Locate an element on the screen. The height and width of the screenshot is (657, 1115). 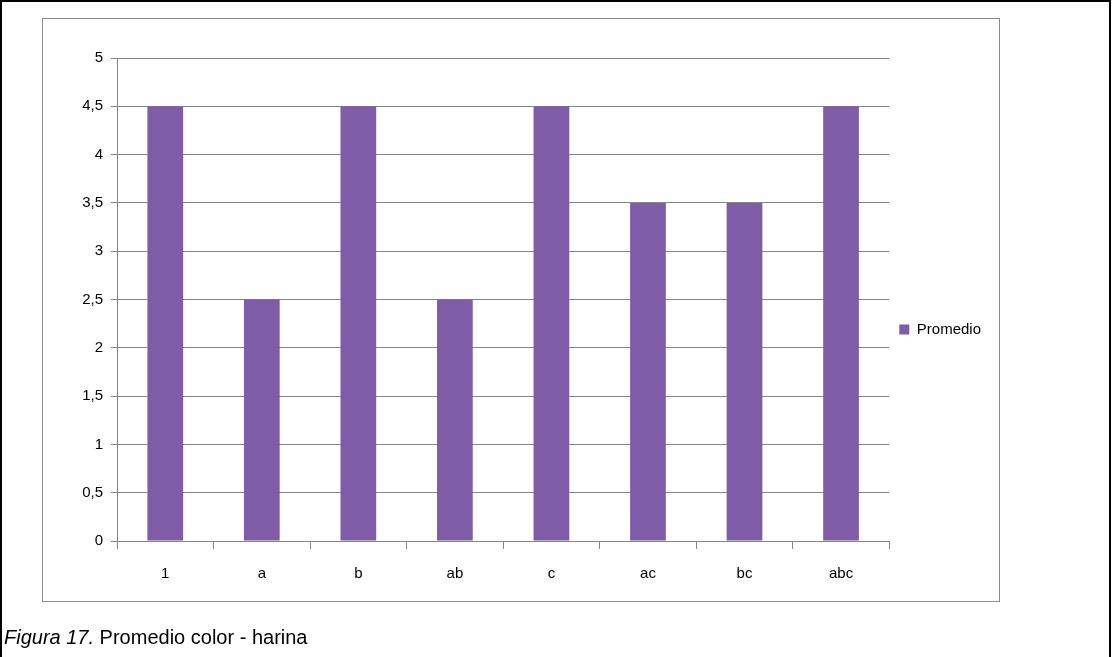
y-tick-label: 0 is located at coordinates (98, 540).